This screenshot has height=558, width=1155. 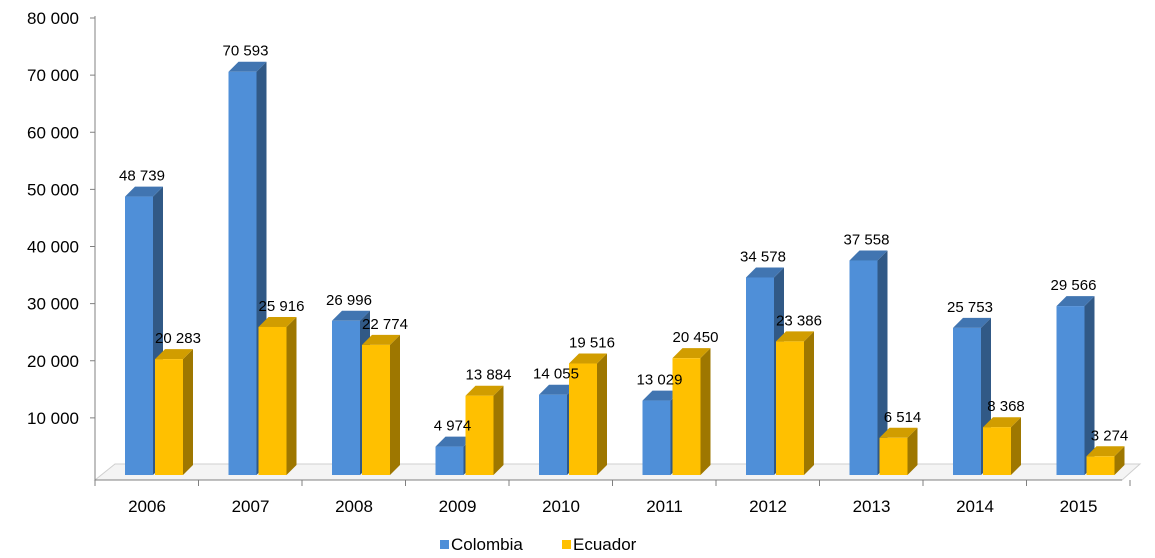 I want to click on bar-ecuador-2014, so click(x=1002, y=446).